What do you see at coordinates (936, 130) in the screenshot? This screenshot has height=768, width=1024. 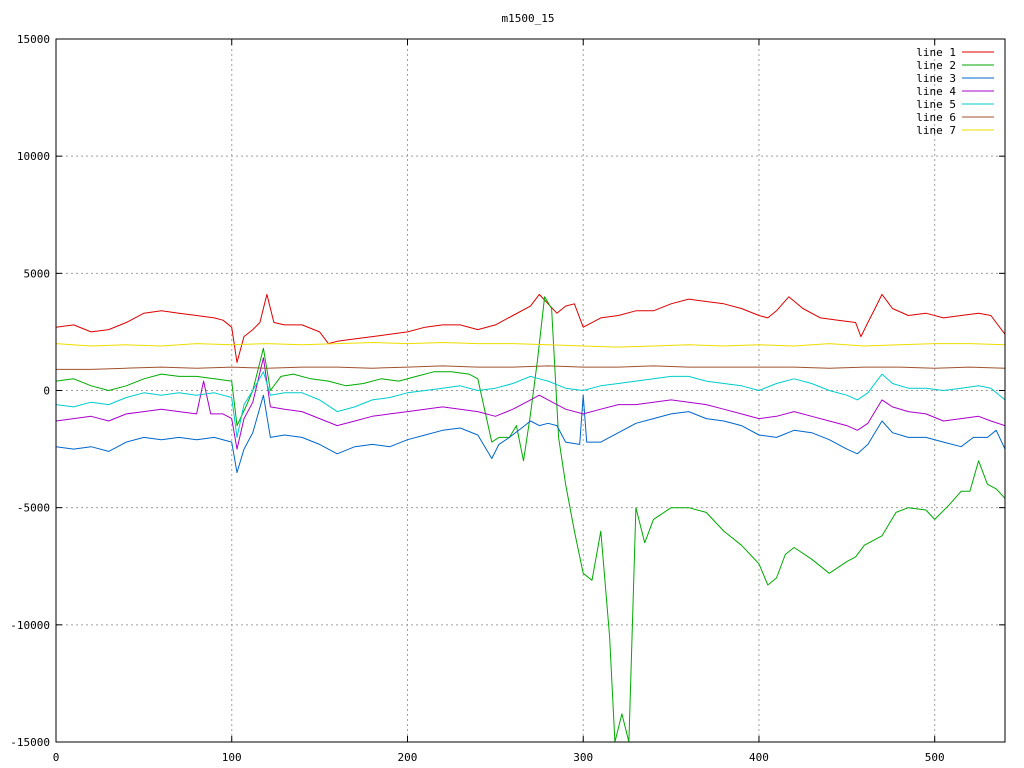 I see `legend-label-7: line 7` at bounding box center [936, 130].